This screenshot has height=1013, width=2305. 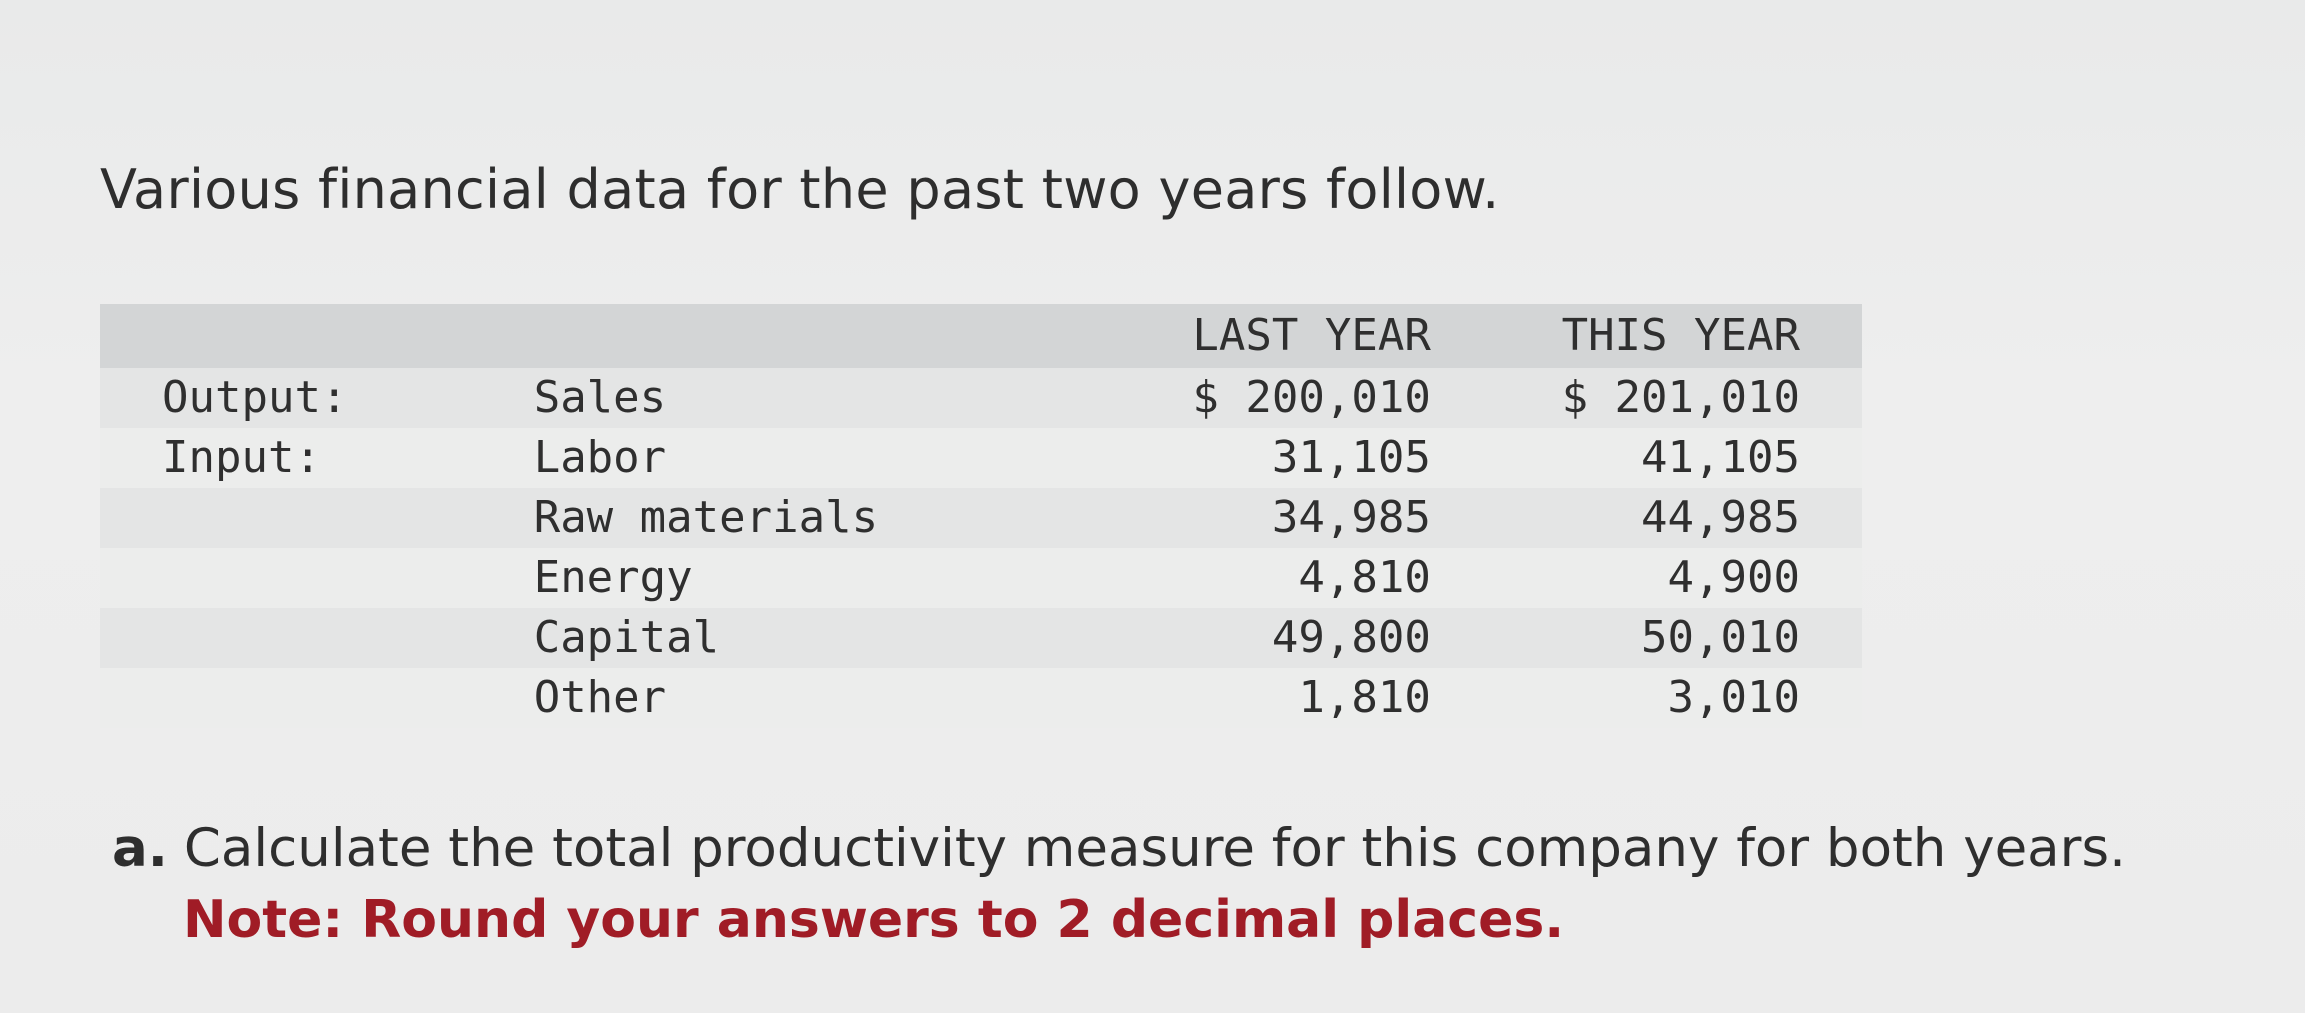 What do you see at coordinates (1733, 697) in the screenshot?
I see `this-year-value: 3,010` at bounding box center [1733, 697].